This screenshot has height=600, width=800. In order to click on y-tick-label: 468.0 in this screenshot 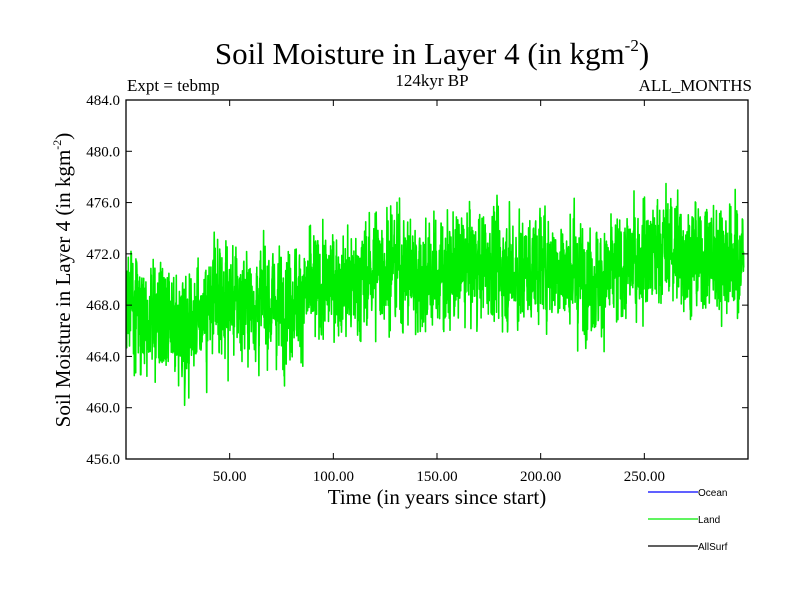, I will do `click(103, 306)`.